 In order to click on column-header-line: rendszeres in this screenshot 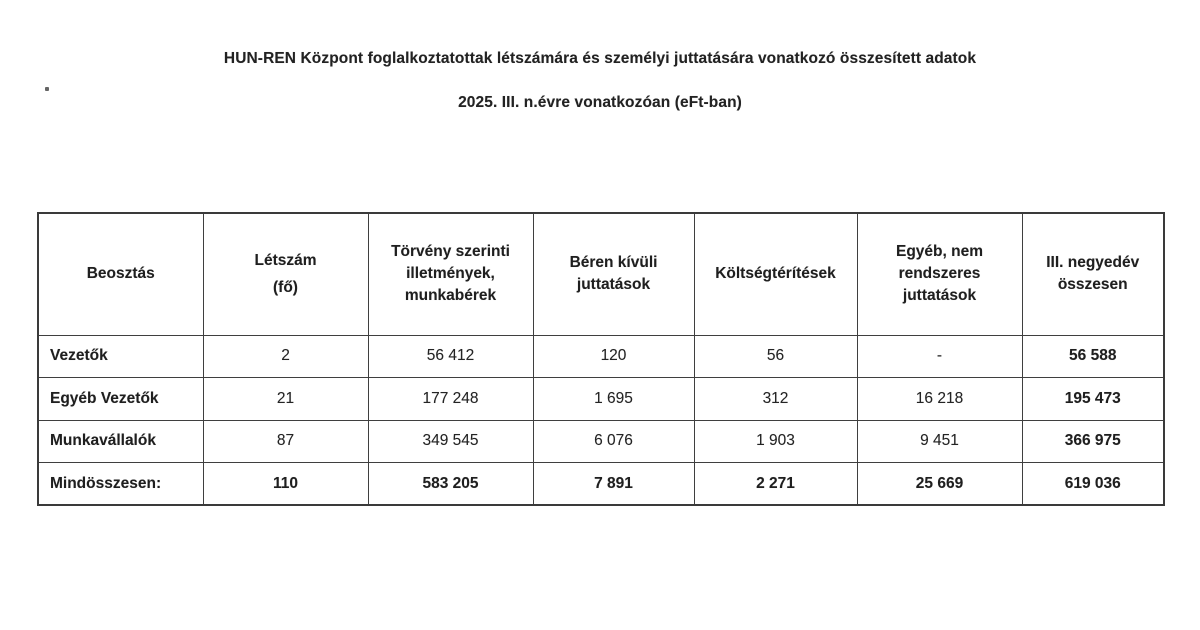, I will do `click(939, 274)`.